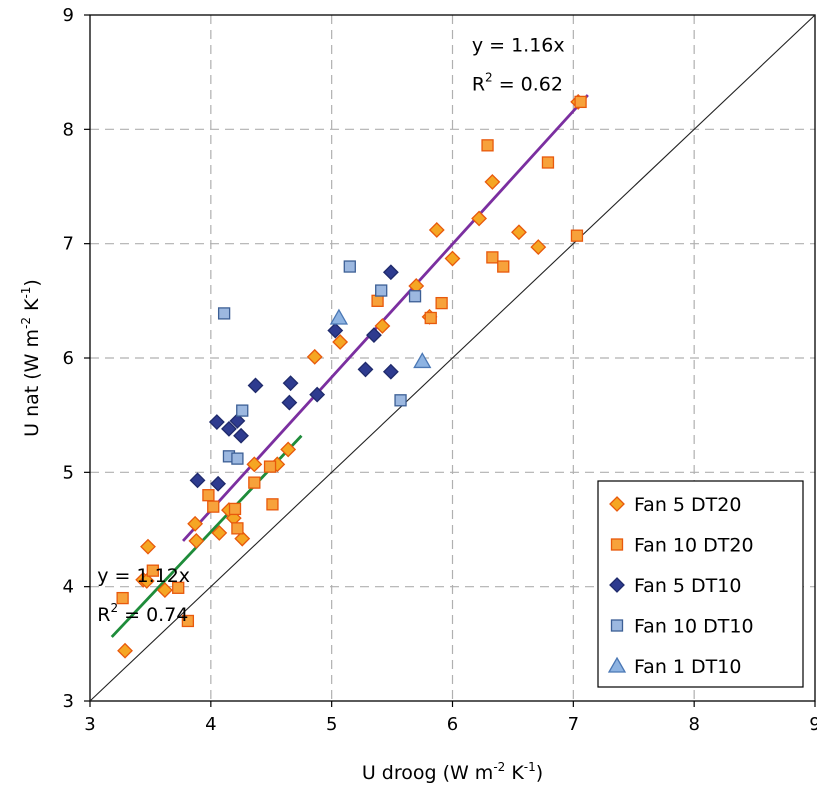  I want to click on fit-r-squared: R2 = 0.74, so click(142, 613).